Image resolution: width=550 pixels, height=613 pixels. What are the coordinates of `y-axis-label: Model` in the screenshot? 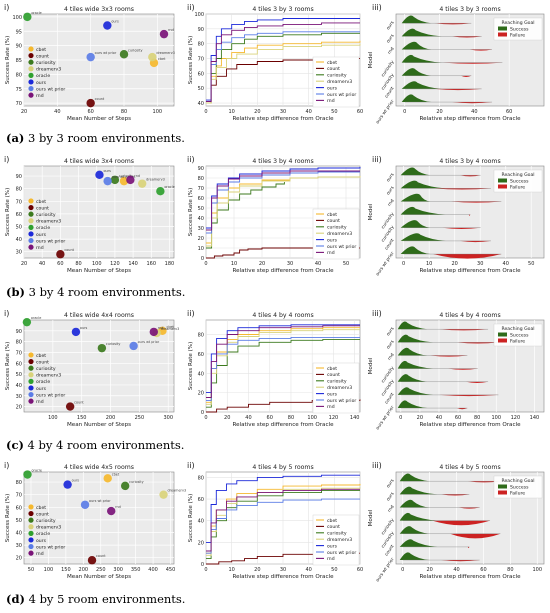 It's located at (371, 517).